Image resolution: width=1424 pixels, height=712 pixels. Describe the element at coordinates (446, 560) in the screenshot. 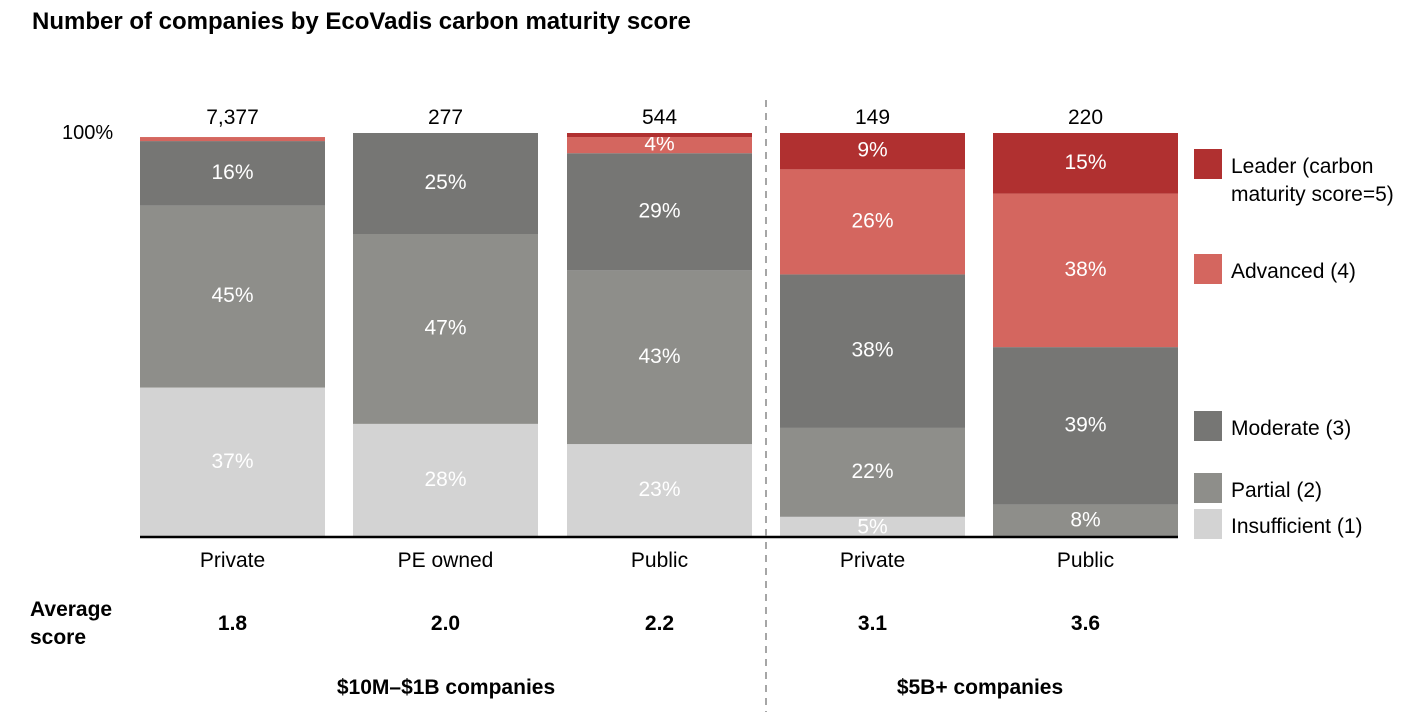

I see `category-label: PE owned` at that location.